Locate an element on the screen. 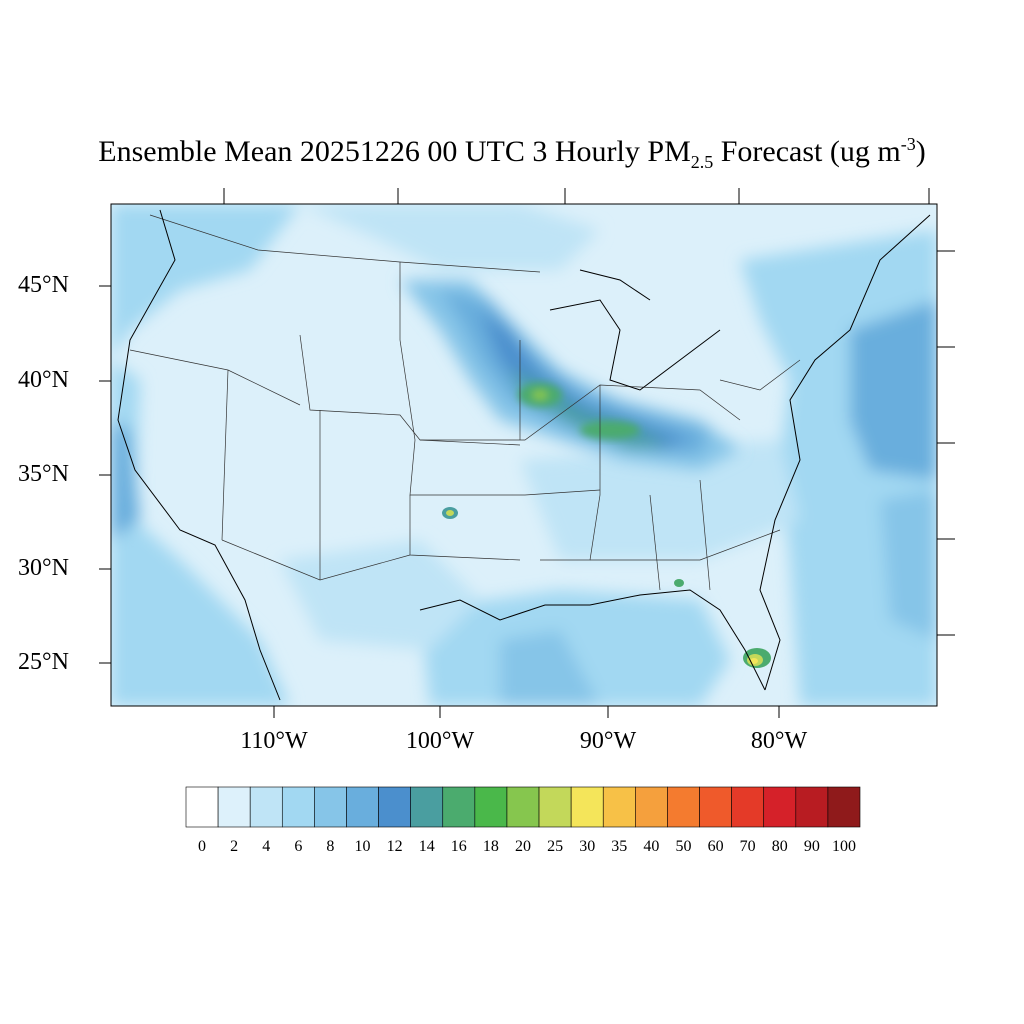  colorbar-label: 80 is located at coordinates (779, 846).